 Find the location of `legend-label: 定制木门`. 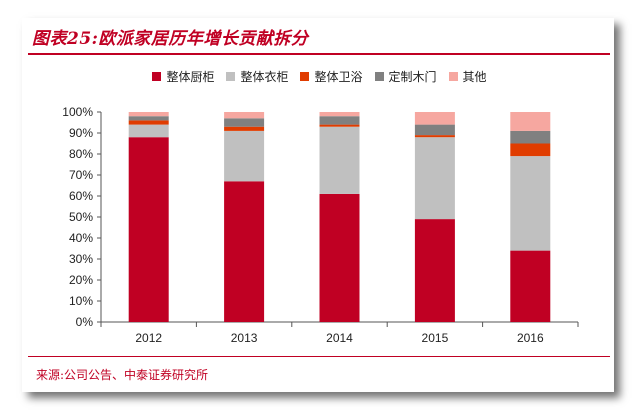

legend-label: 定制木门 is located at coordinates (412, 77).